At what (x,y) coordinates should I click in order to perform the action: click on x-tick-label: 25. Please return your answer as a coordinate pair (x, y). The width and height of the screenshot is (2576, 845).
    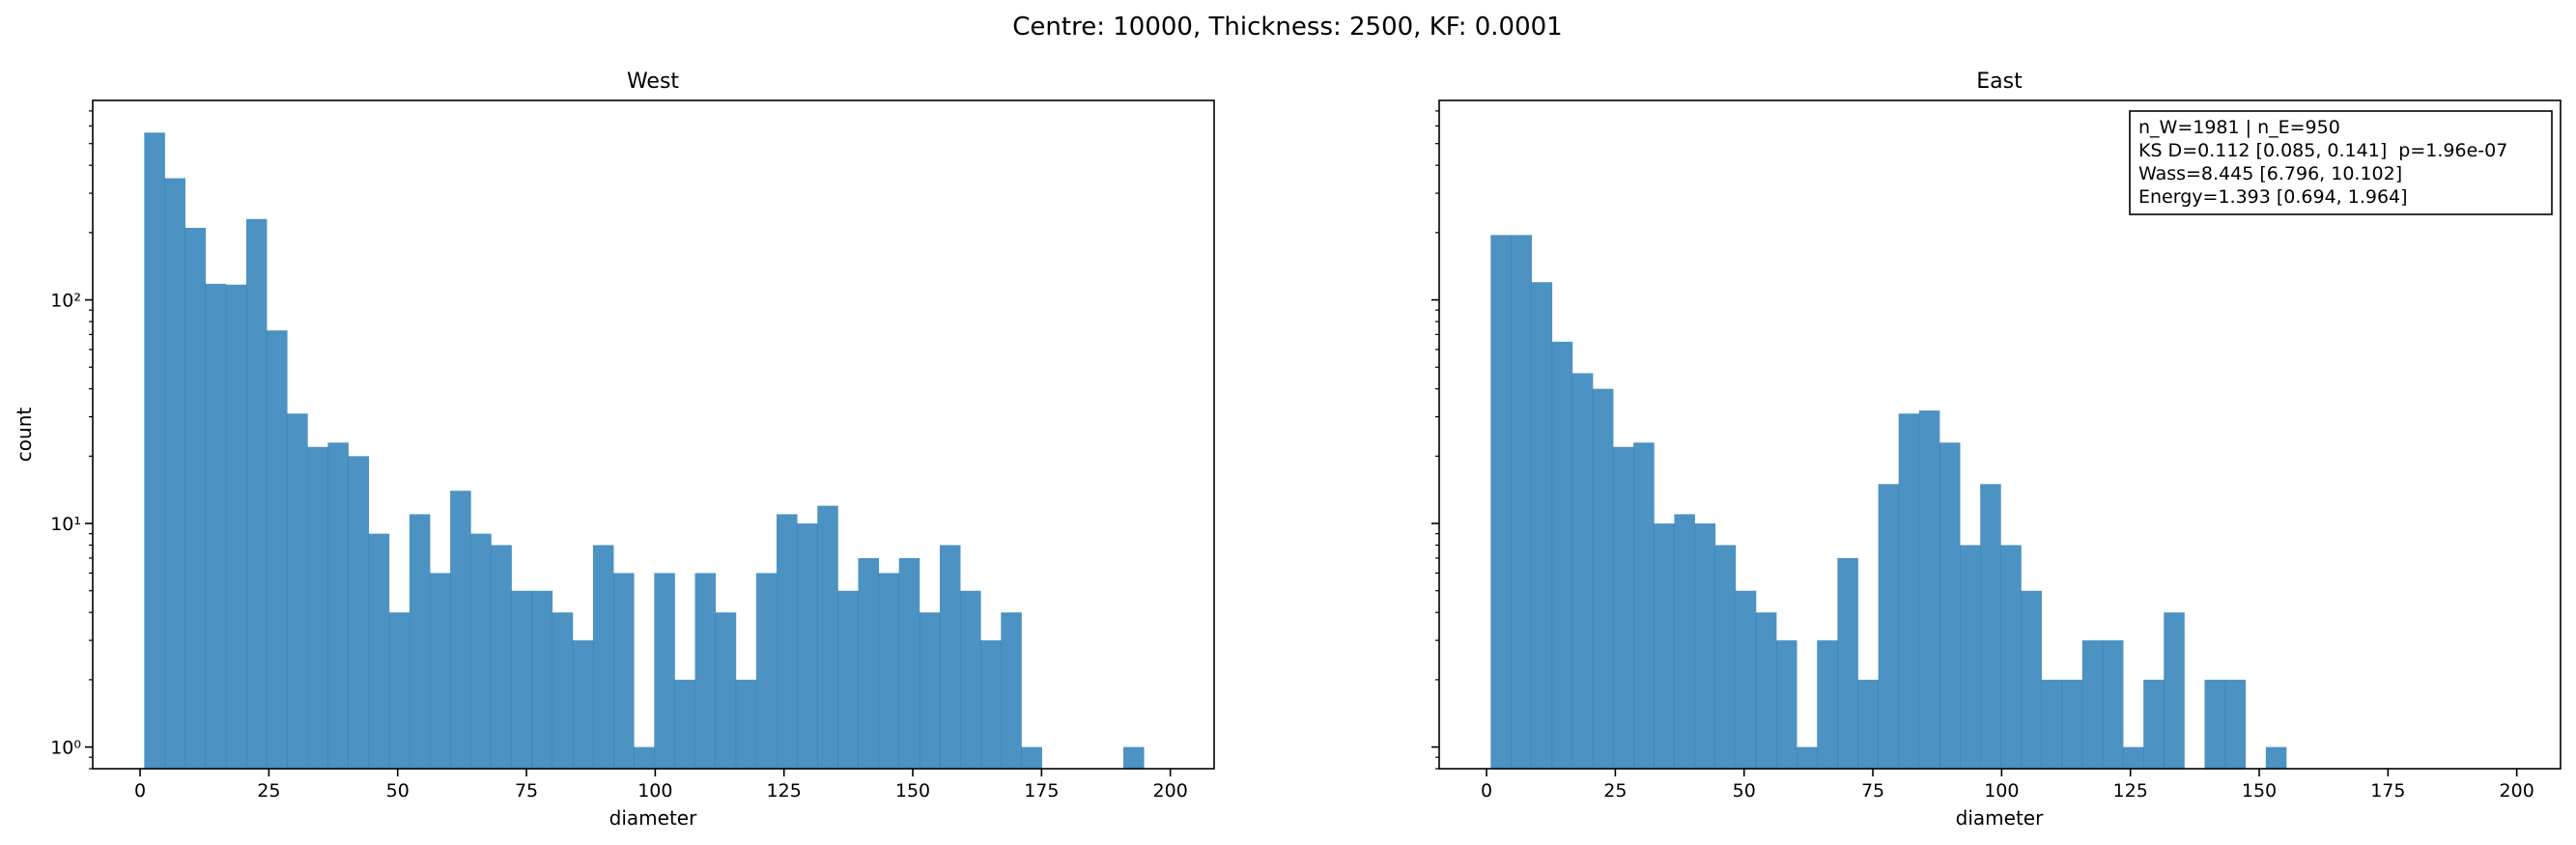
    Looking at the image, I should click on (1615, 791).